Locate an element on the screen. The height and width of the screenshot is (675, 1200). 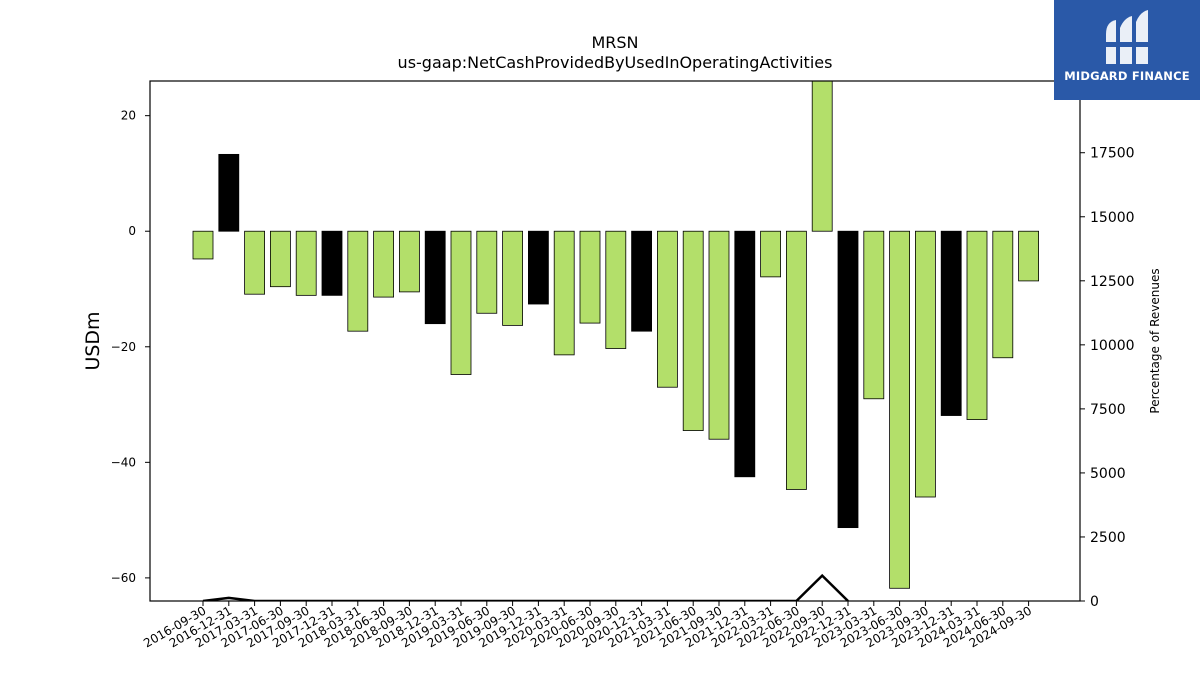
y2-tick-label: 0 is located at coordinates (1094, 602).